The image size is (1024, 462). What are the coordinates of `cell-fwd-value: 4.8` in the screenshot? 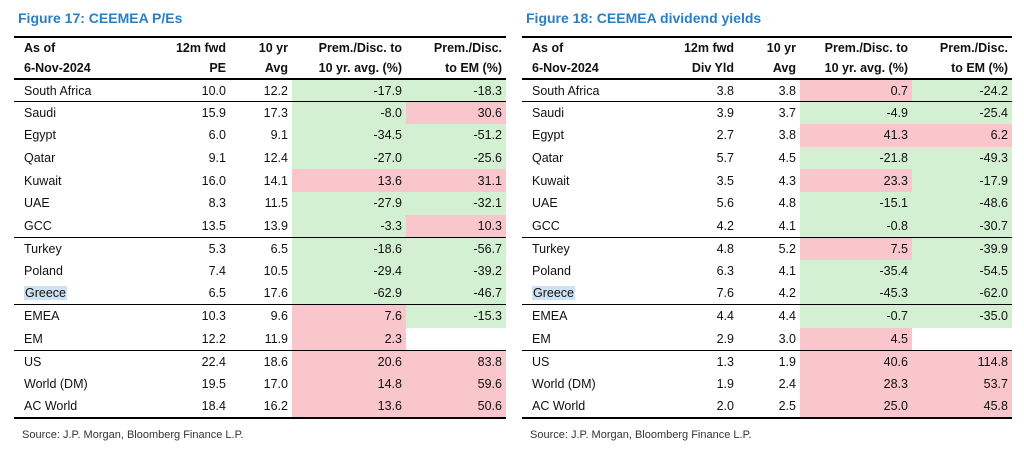 It's located at (725, 248).